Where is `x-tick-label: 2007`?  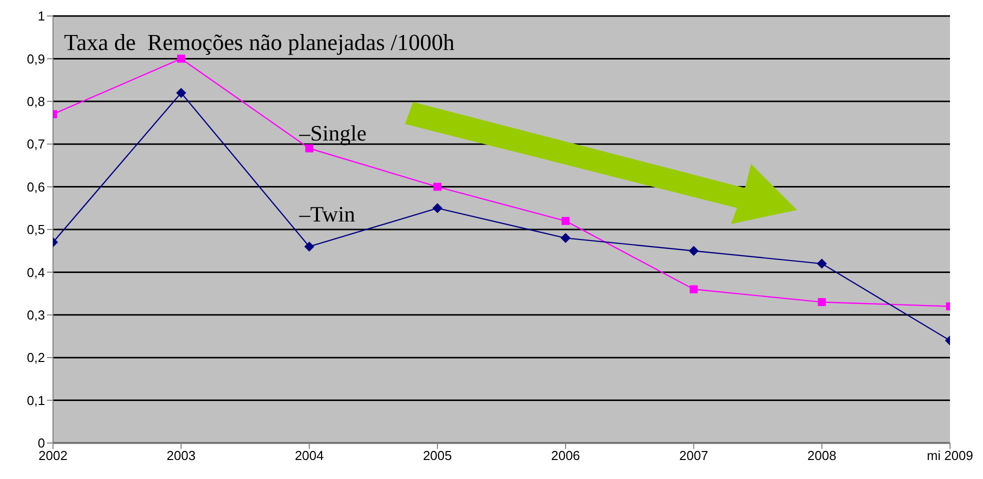
x-tick-label: 2007 is located at coordinates (693, 456).